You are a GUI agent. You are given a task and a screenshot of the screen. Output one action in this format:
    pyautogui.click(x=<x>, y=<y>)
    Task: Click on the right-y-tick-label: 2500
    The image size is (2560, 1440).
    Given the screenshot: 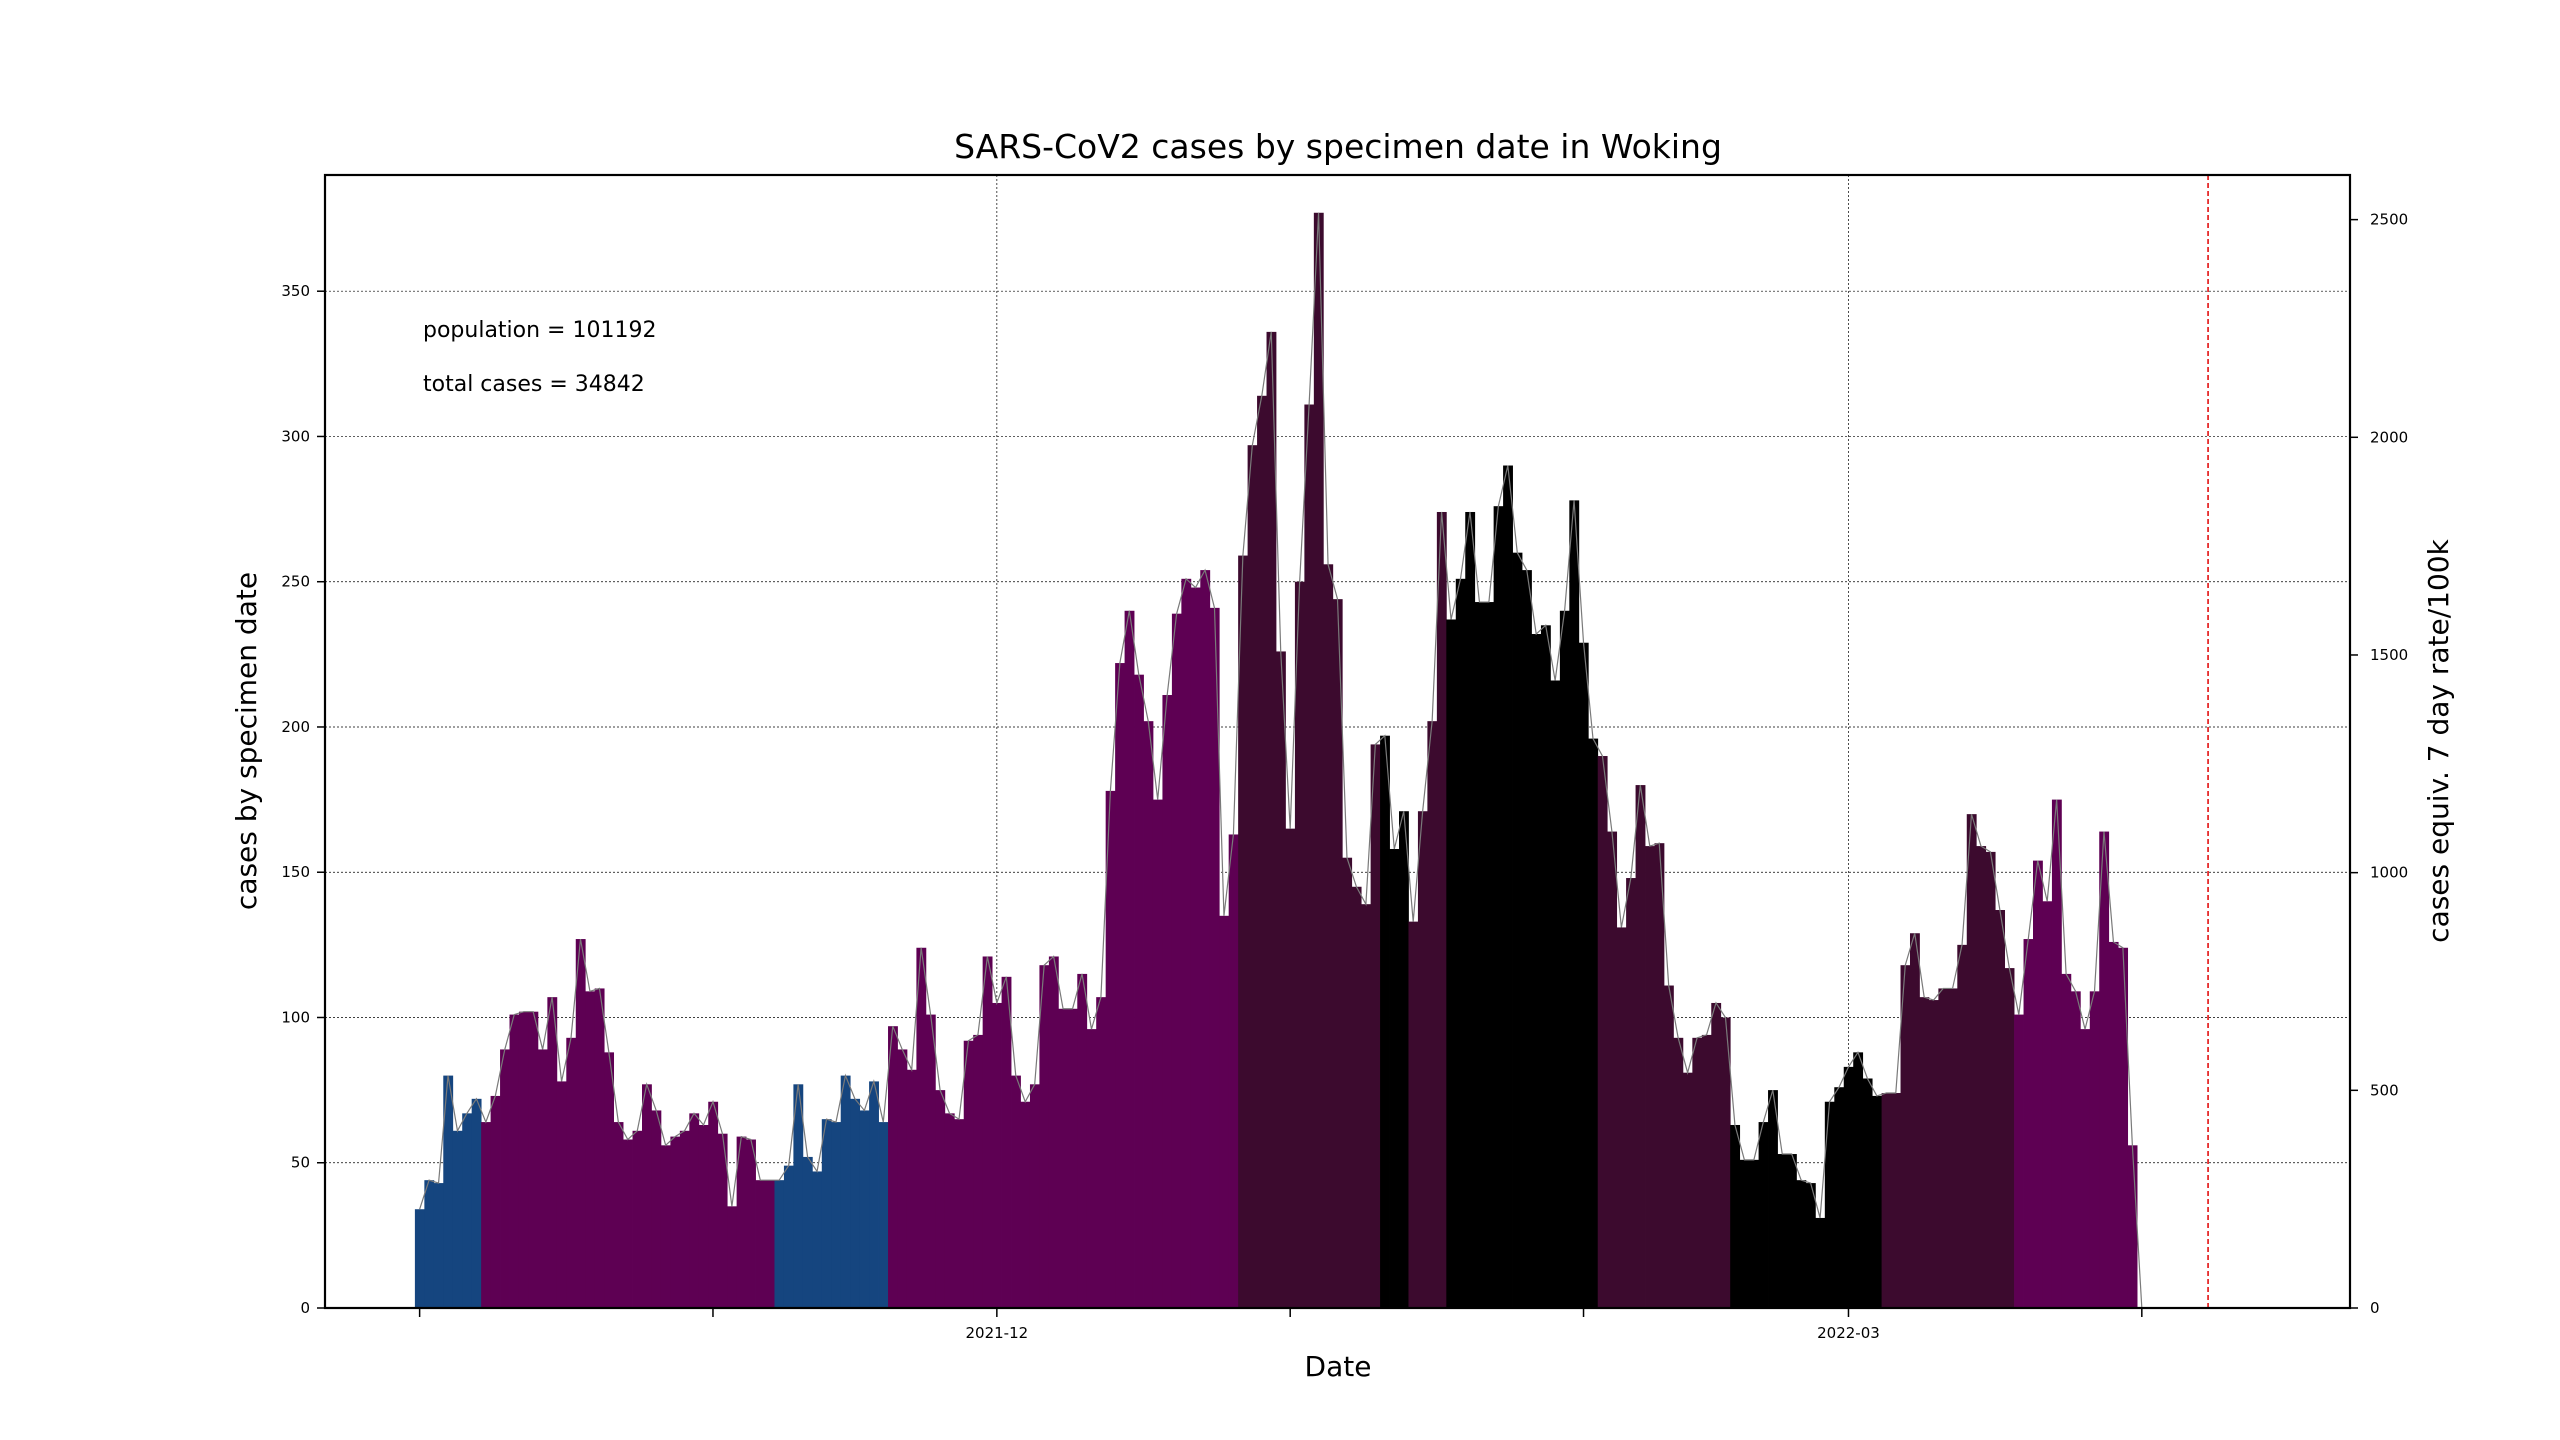 What is the action you would take?
    pyautogui.click(x=2389, y=220)
    